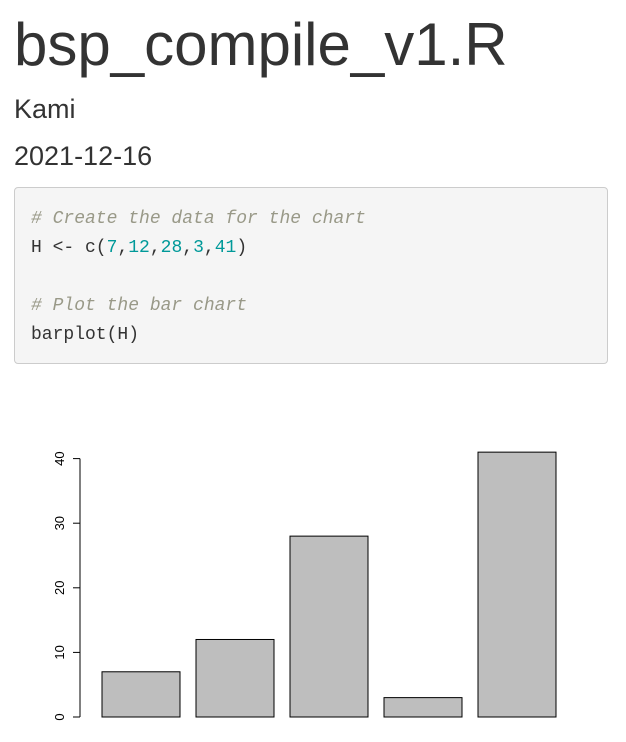 The image size is (626, 742). What do you see at coordinates (59, 588) in the screenshot?
I see `y-tick-label: 20` at bounding box center [59, 588].